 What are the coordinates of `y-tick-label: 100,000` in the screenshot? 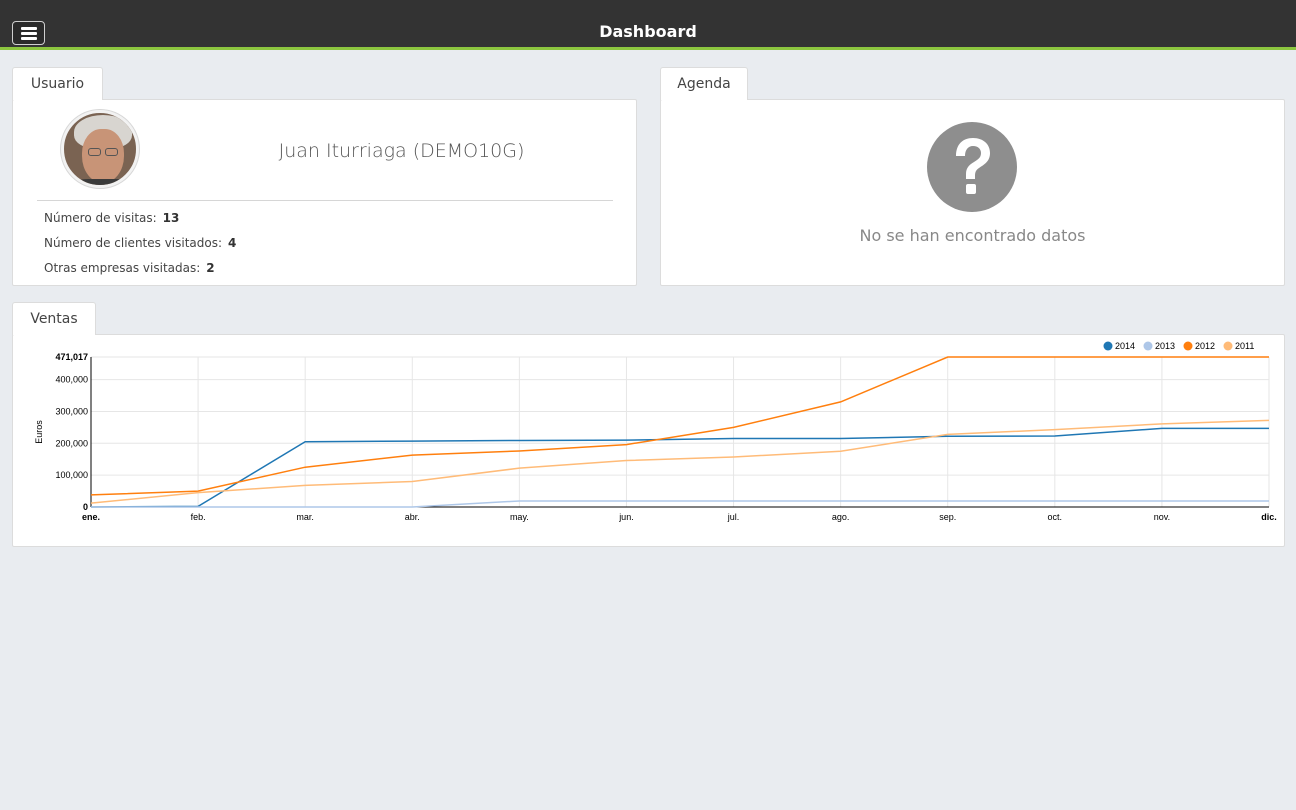 It's located at (71, 475).